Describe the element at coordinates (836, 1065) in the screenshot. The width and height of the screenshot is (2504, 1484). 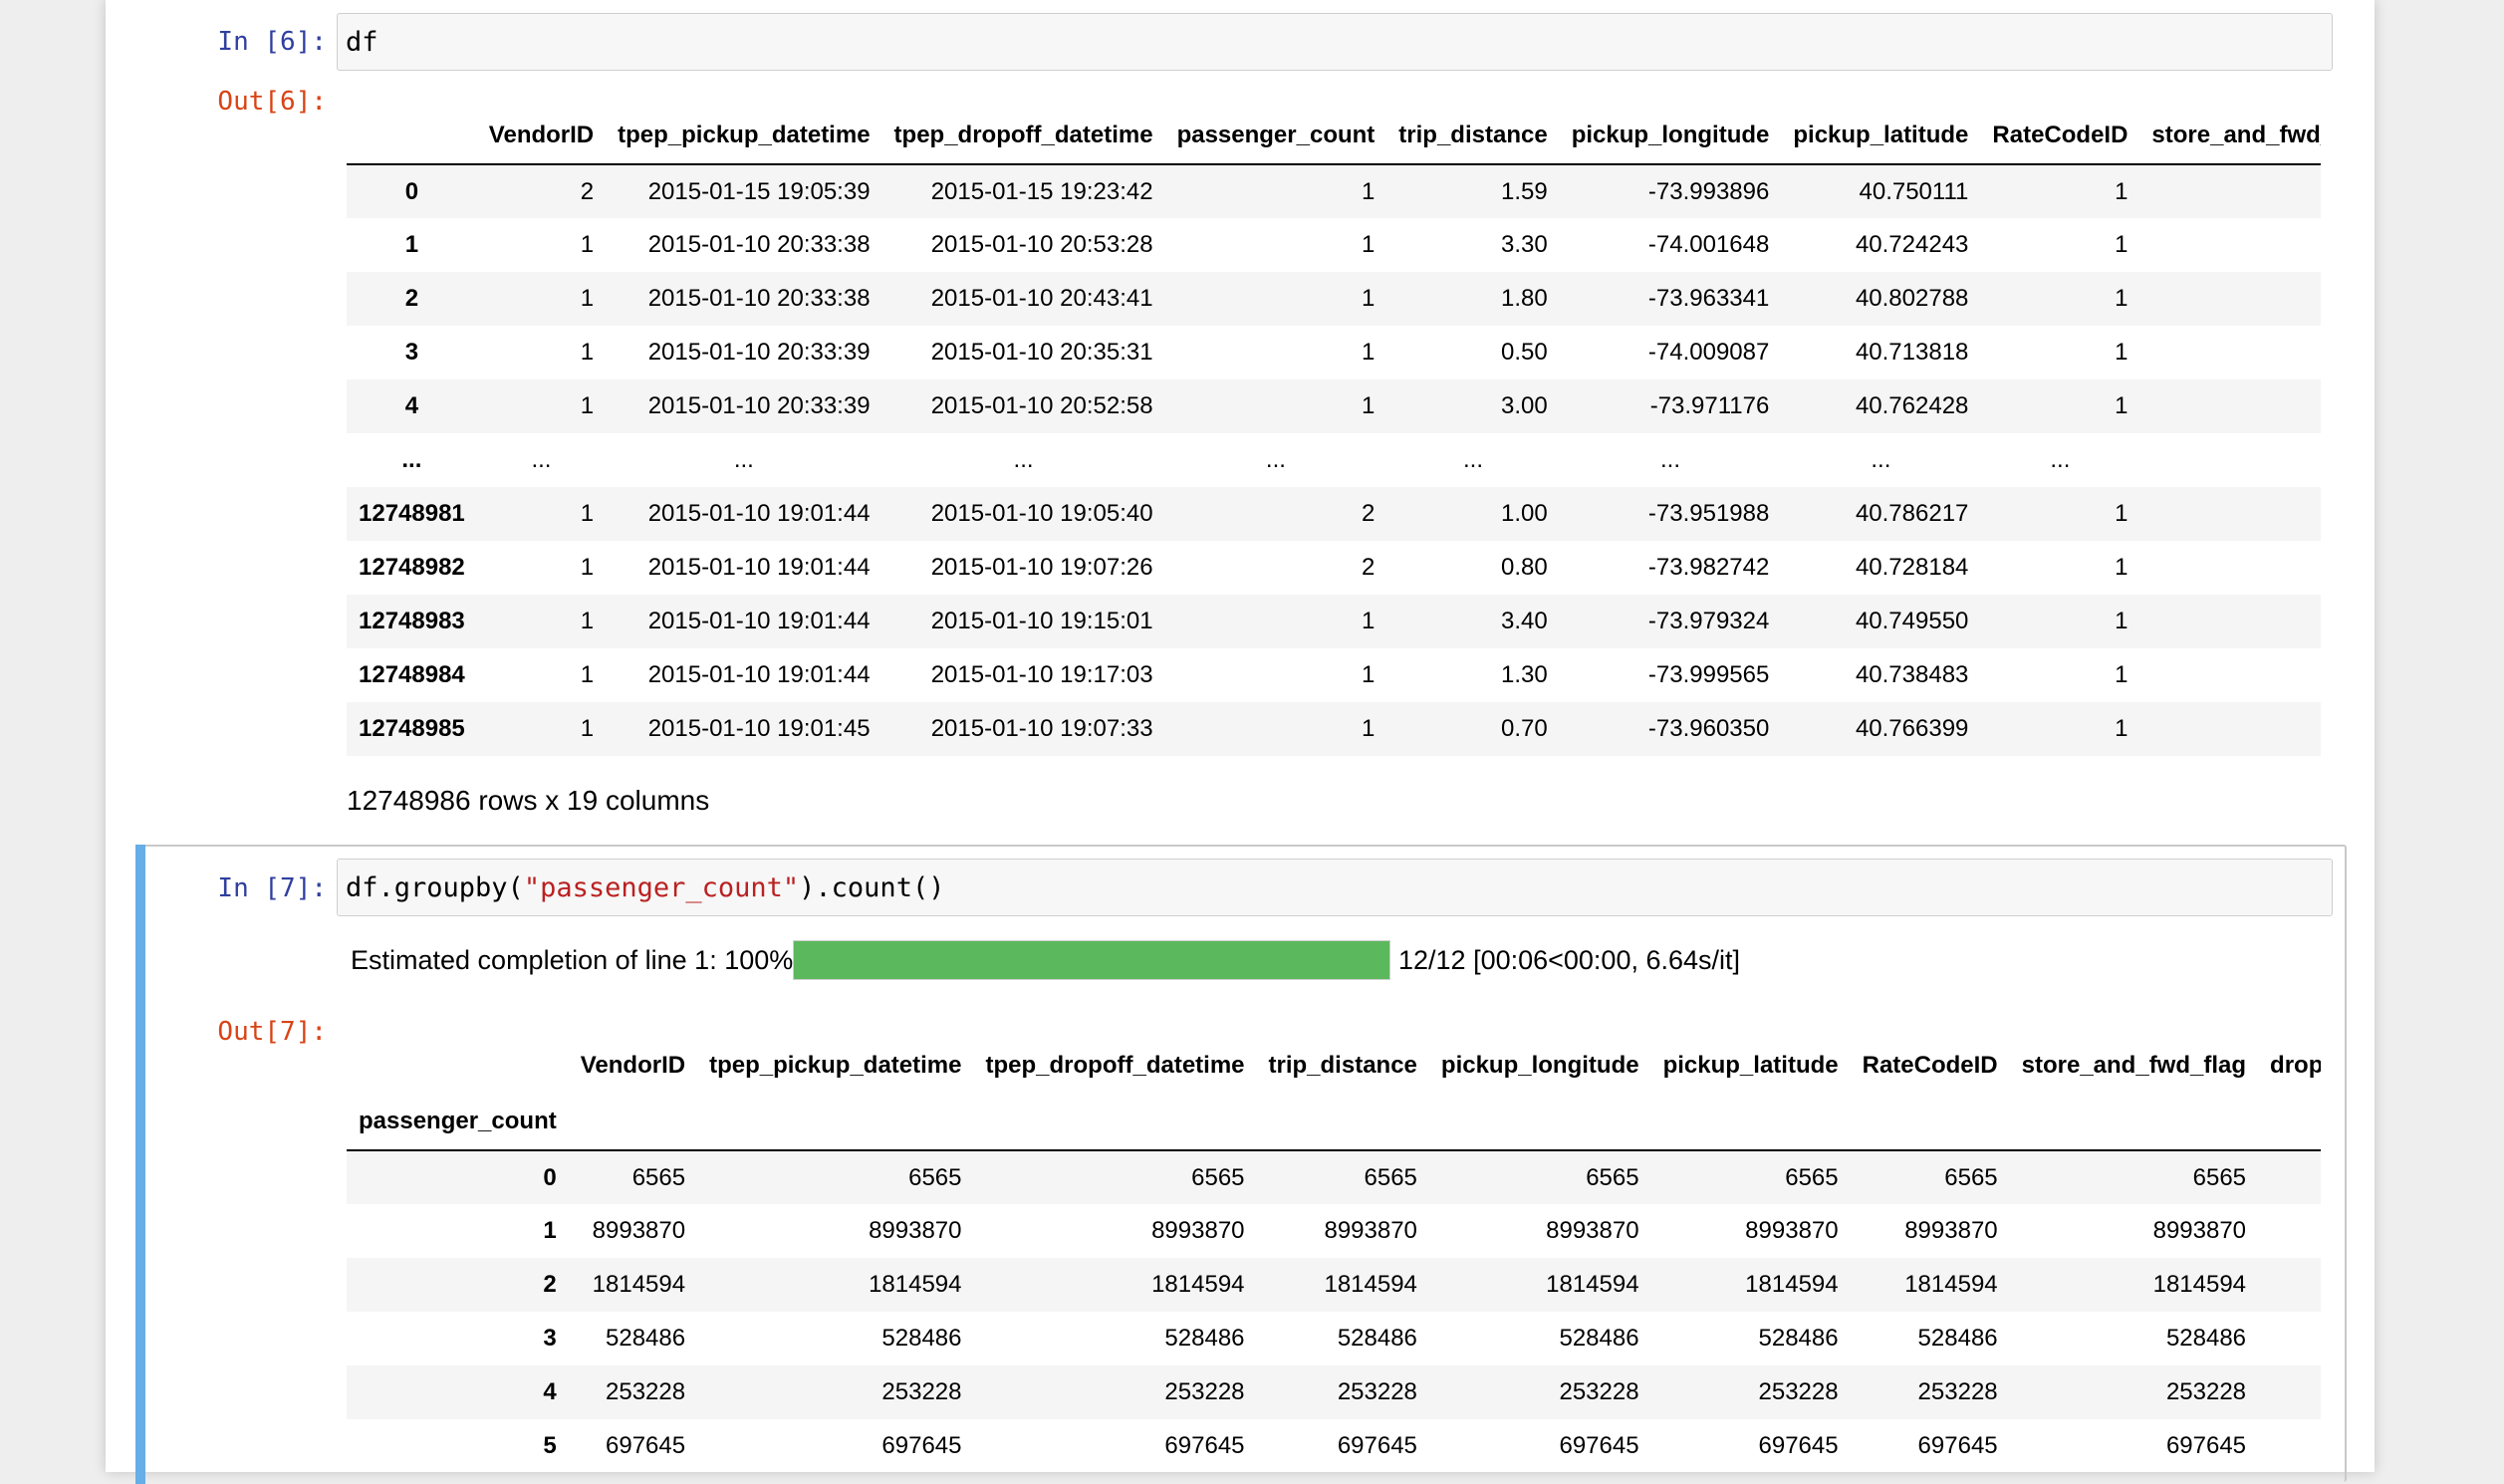
I see `column-header: tpep_pickup_datetime` at that location.